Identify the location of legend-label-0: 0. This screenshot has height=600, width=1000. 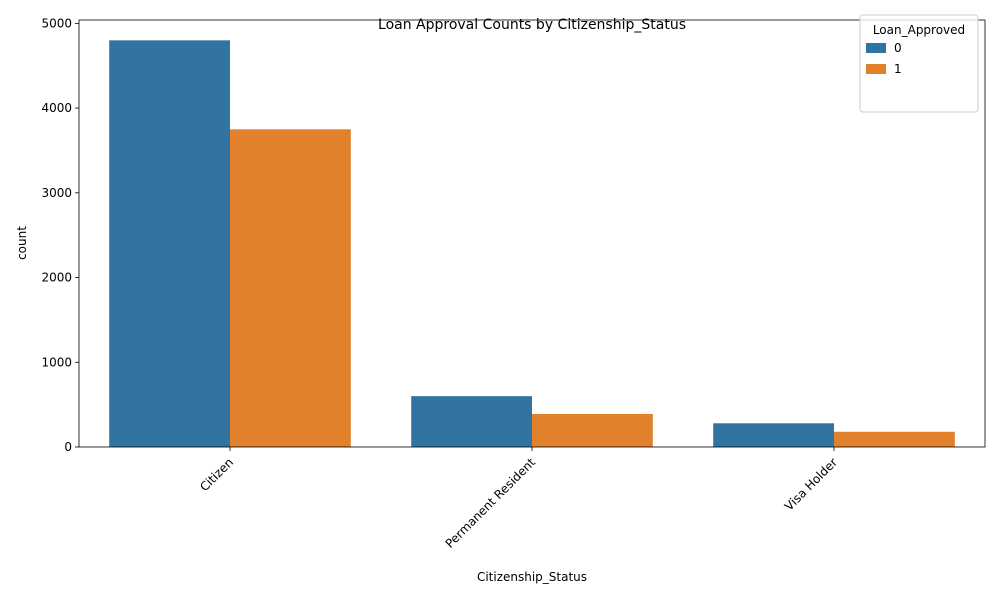
(898, 48).